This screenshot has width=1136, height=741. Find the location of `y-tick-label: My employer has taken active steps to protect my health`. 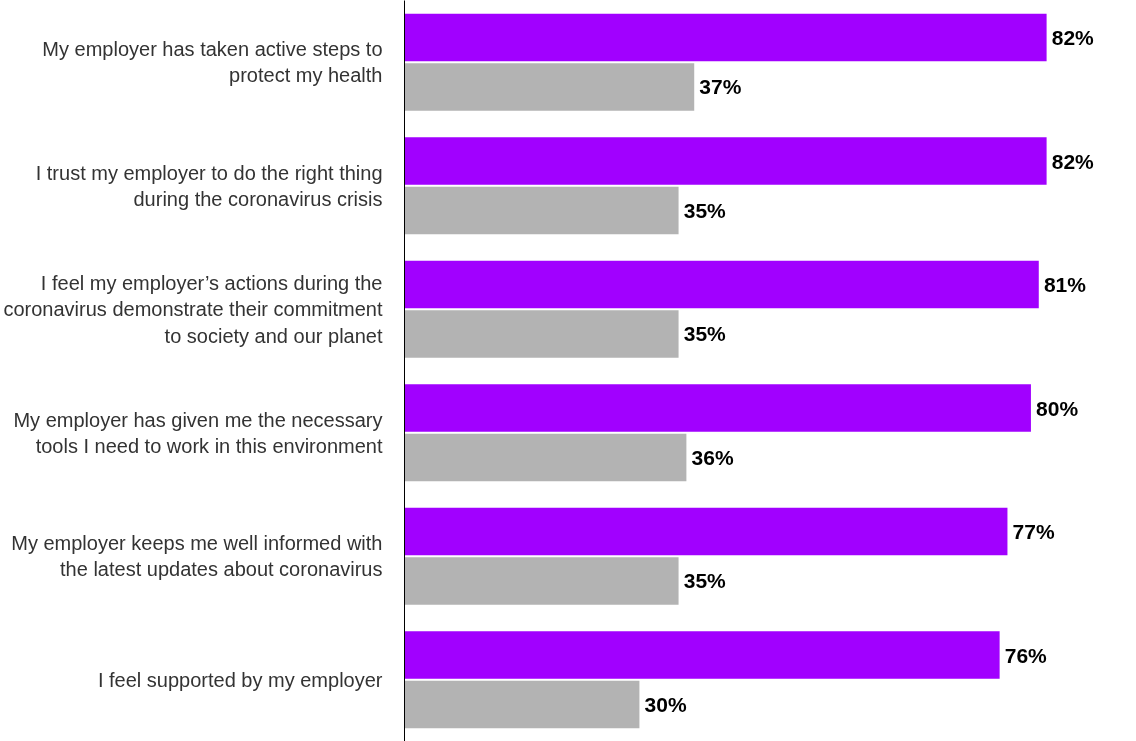

y-tick-label: My employer has taken active steps to protect my health is located at coordinates (212, 62).